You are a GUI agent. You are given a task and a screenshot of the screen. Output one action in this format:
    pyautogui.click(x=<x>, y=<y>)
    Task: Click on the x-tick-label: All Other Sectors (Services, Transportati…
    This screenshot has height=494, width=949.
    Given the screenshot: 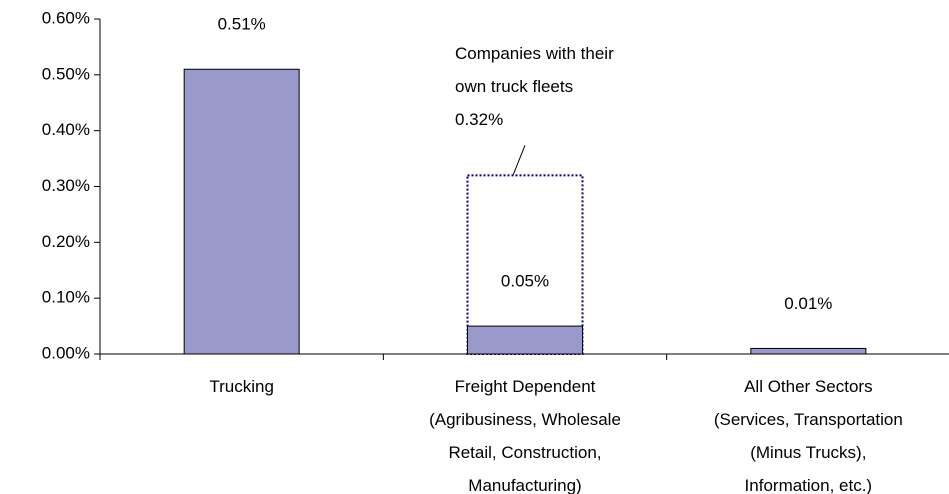 What is the action you would take?
    pyautogui.click(x=808, y=435)
    